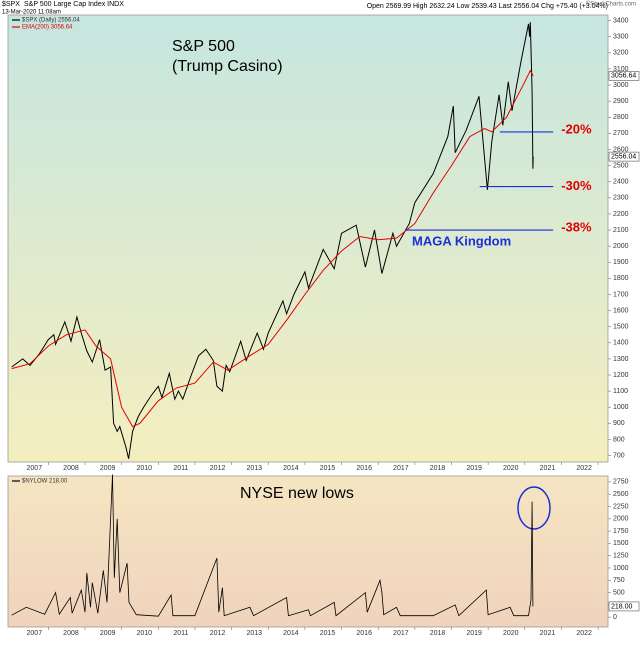 This screenshot has height=645, width=640. I want to click on y-tick-label: 1700, so click(621, 294).